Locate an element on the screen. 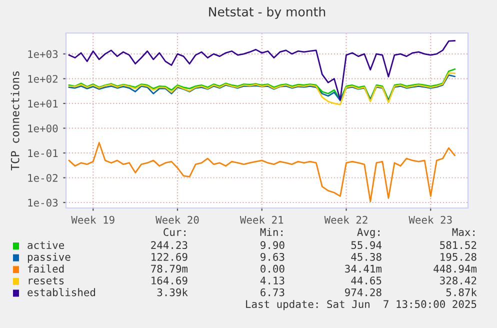 This screenshot has width=497, height=328. y-axis-title: TCP connections is located at coordinates (15, 120).